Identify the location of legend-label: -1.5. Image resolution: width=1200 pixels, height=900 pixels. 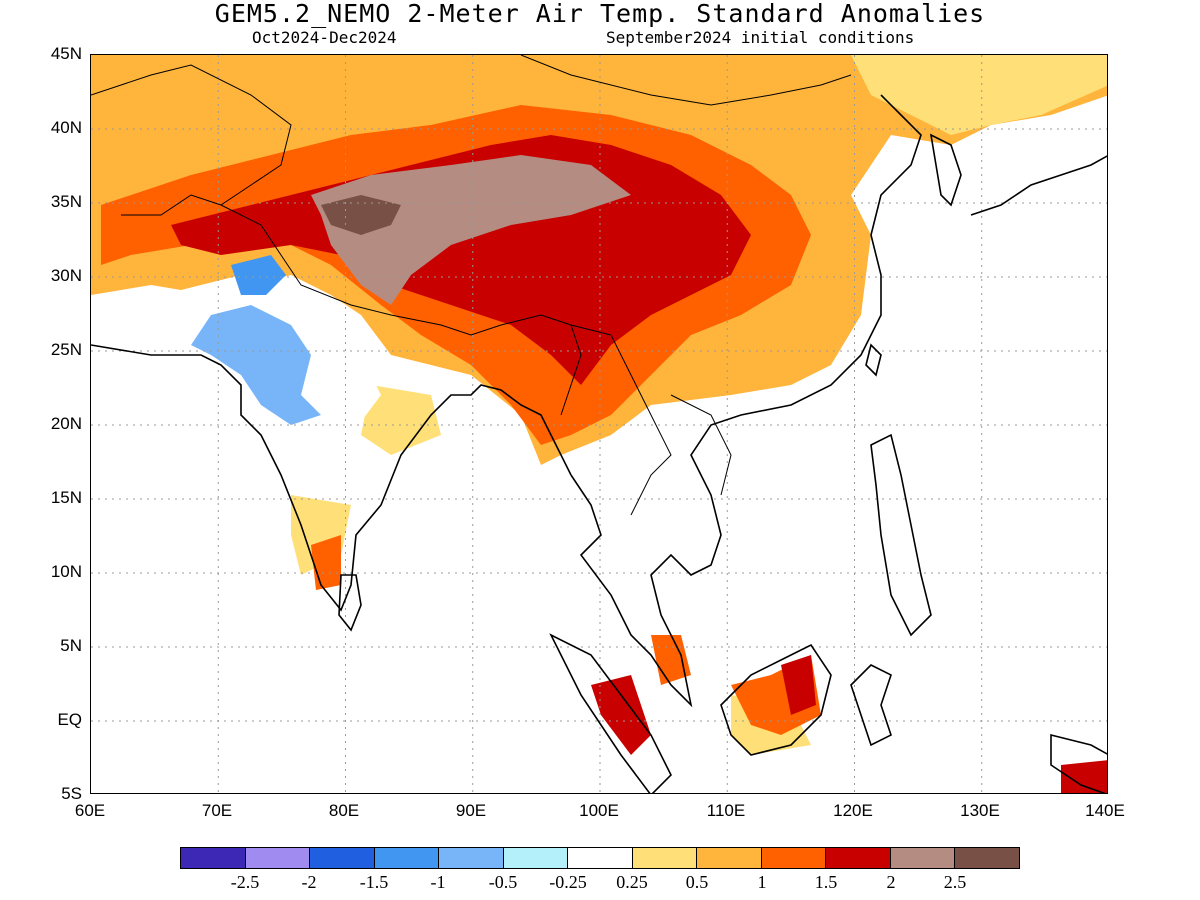
(374, 882).